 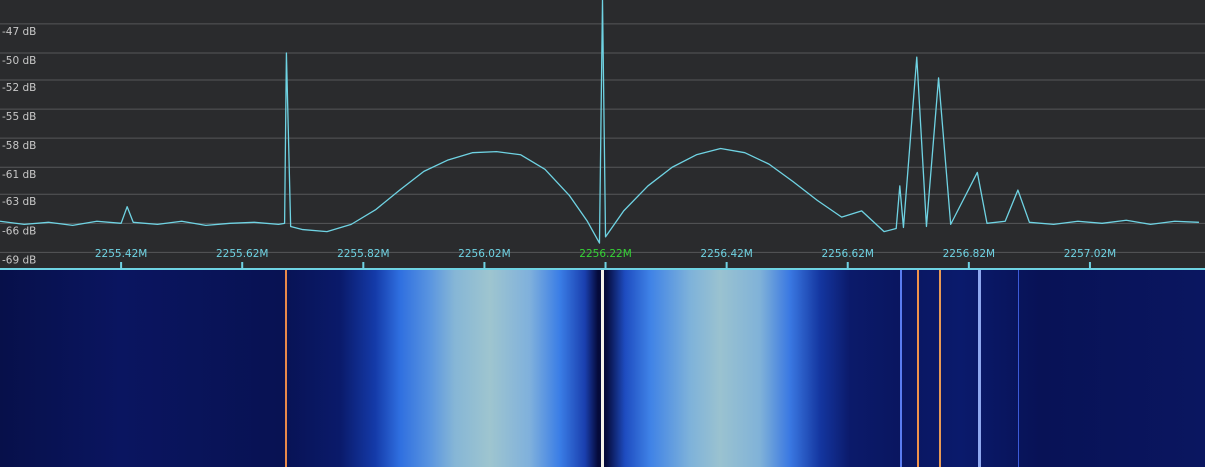 I want to click on x-tick-label: 2256.82M, so click(x=969, y=254).